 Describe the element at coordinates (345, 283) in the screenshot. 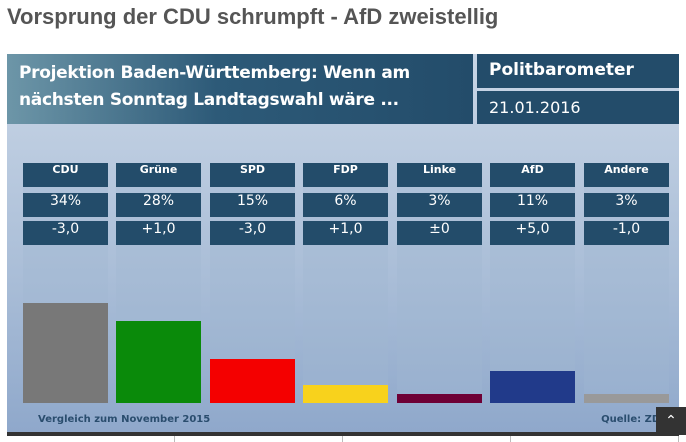

I see `column-fdp: FDP 6% +1,0` at that location.